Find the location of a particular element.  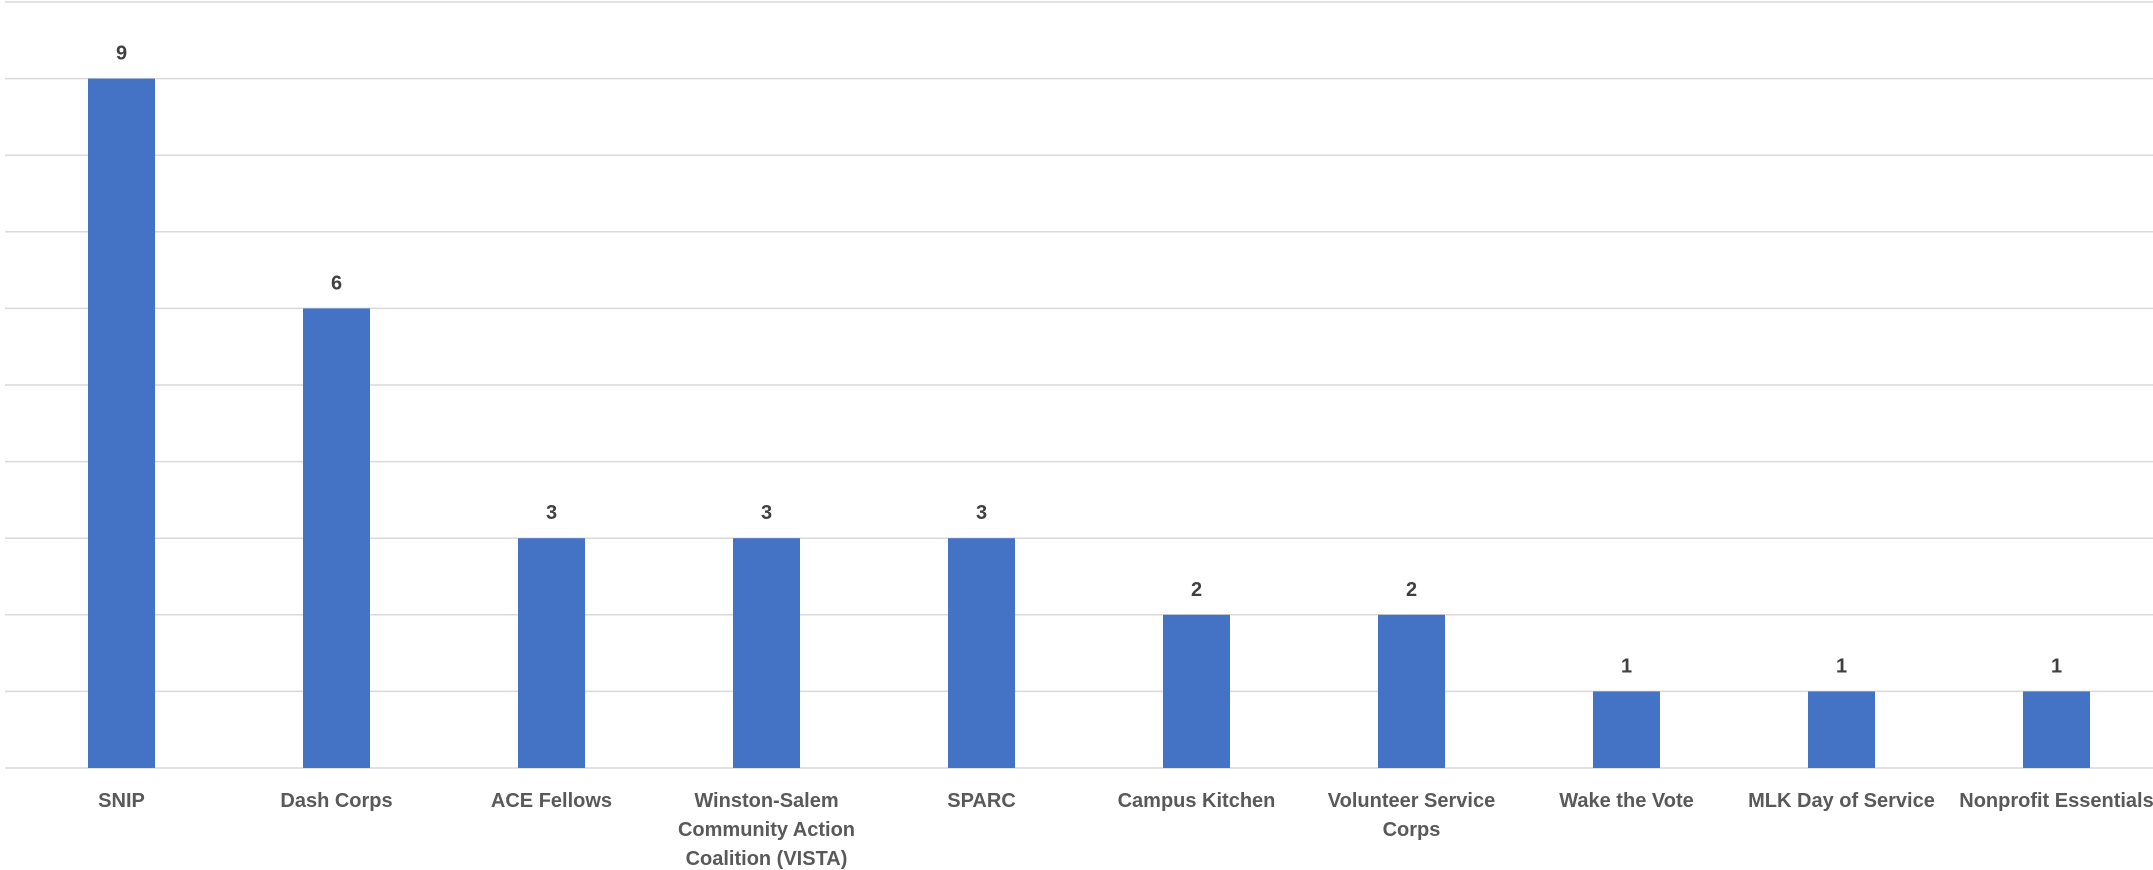

category-label-line: MLK Day of Service is located at coordinates (1841, 801).